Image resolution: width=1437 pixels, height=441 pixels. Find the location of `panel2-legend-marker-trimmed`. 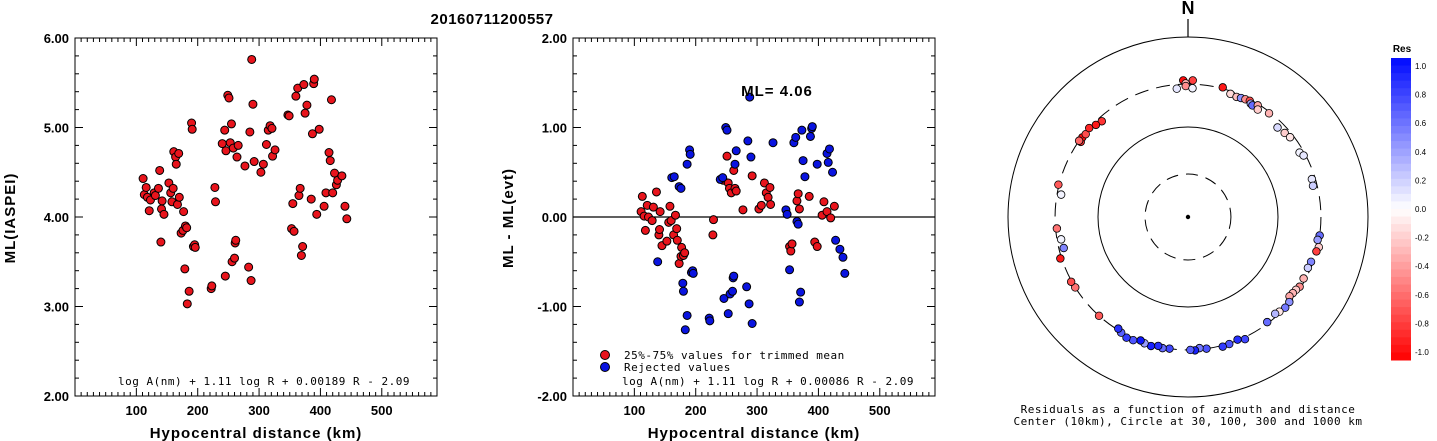

panel2-legend-marker-trimmed is located at coordinates (605, 355).